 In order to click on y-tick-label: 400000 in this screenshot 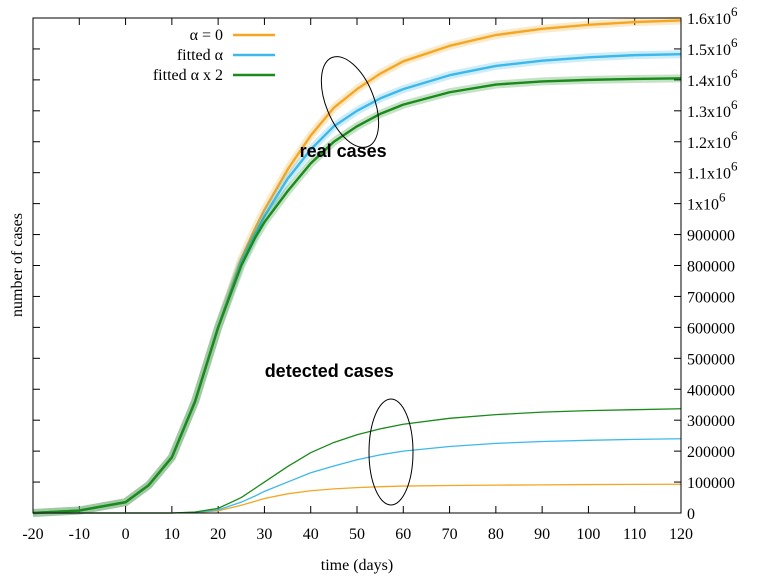, I will do `click(711, 390)`.